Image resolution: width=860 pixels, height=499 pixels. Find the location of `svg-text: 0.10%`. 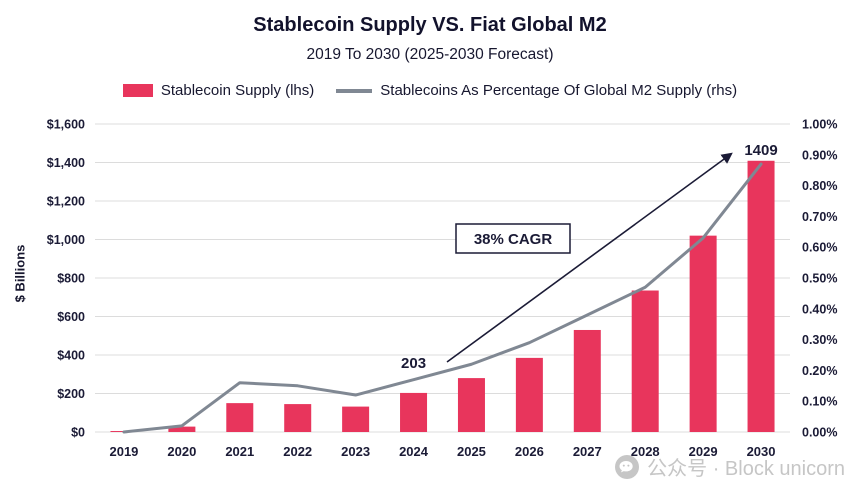

svg-text: 0.10% is located at coordinates (819, 402).